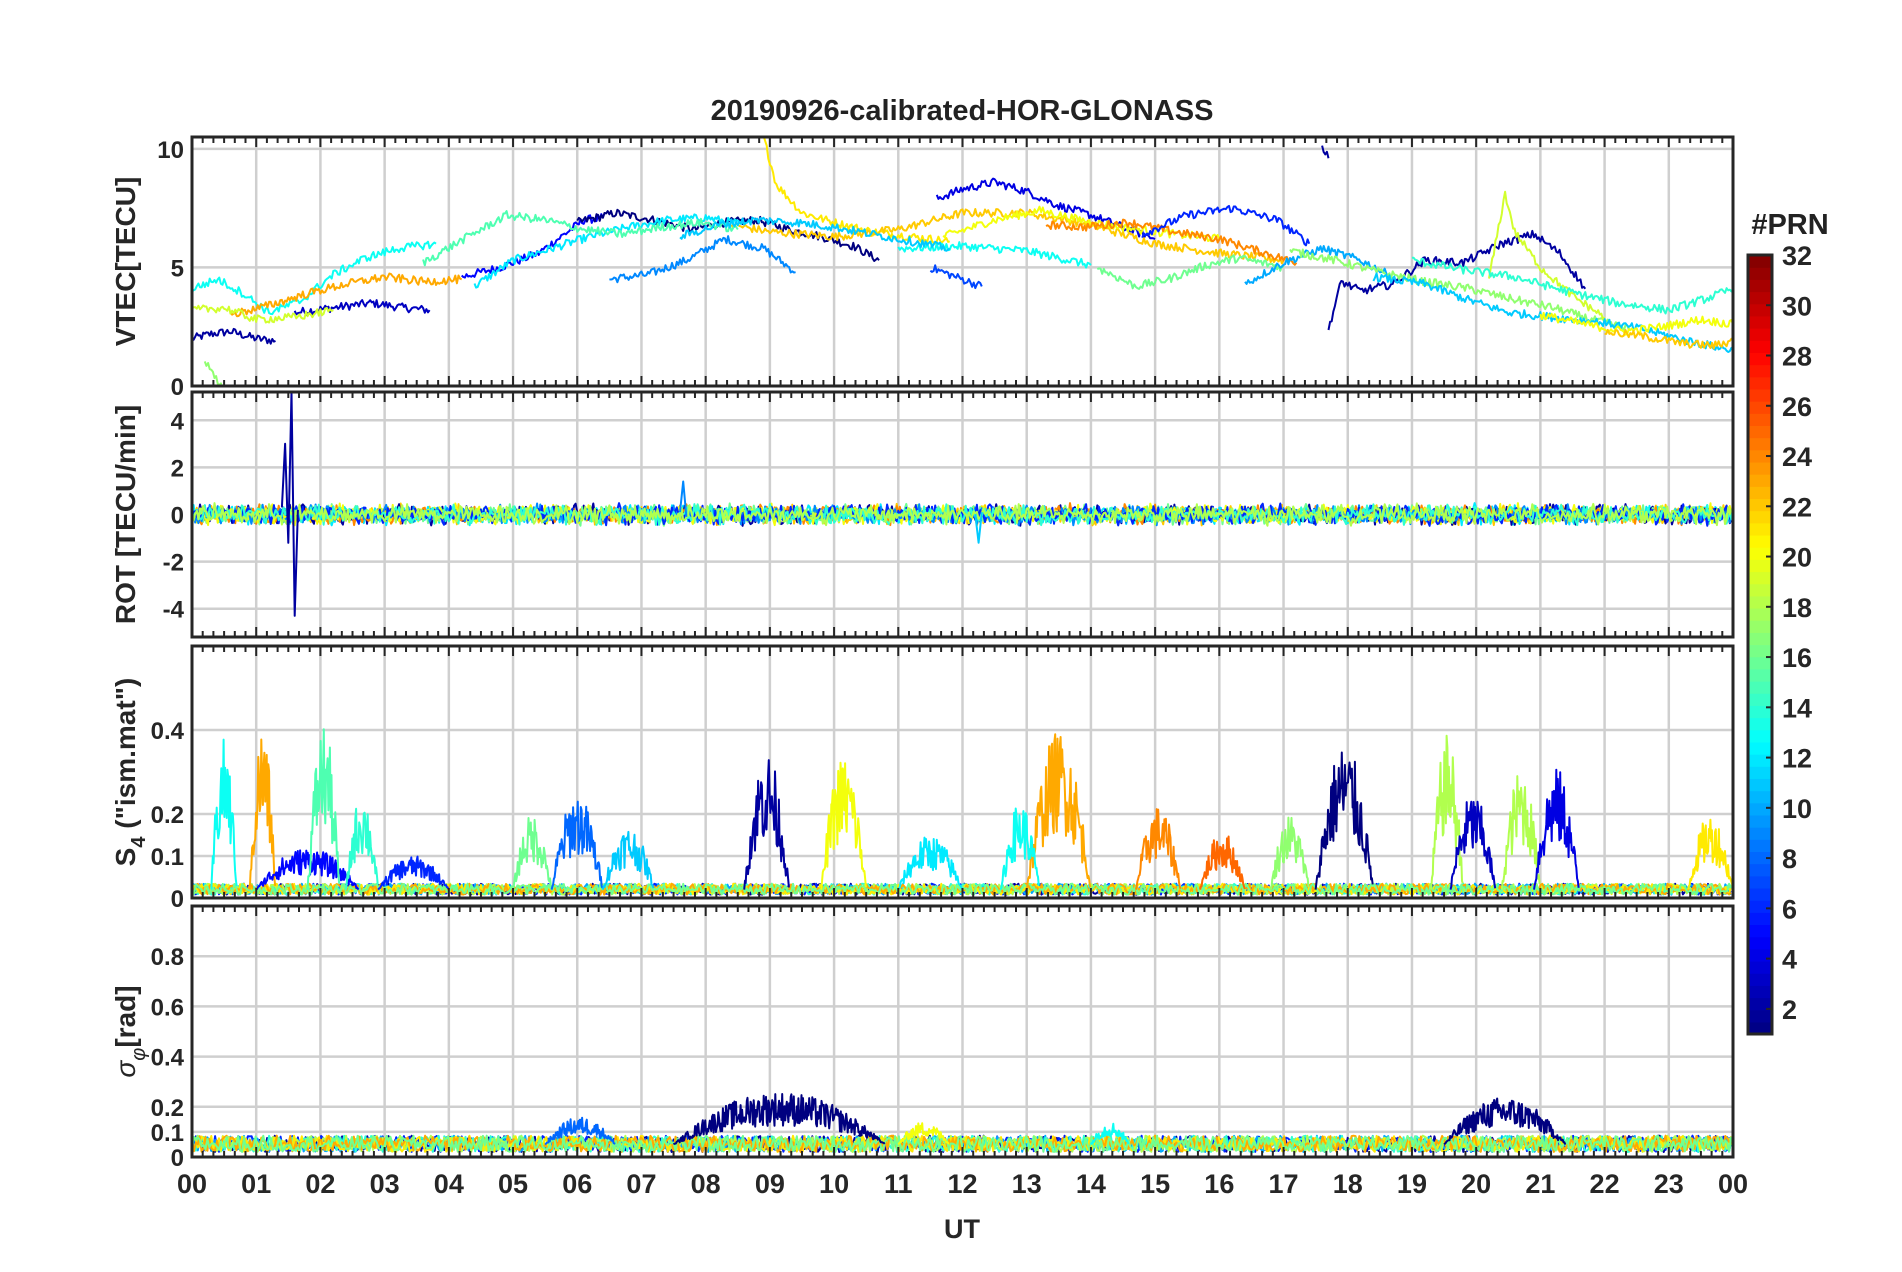 This screenshot has height=1272, width=1902. I want to click on y-tick-label: 4, so click(178, 421).